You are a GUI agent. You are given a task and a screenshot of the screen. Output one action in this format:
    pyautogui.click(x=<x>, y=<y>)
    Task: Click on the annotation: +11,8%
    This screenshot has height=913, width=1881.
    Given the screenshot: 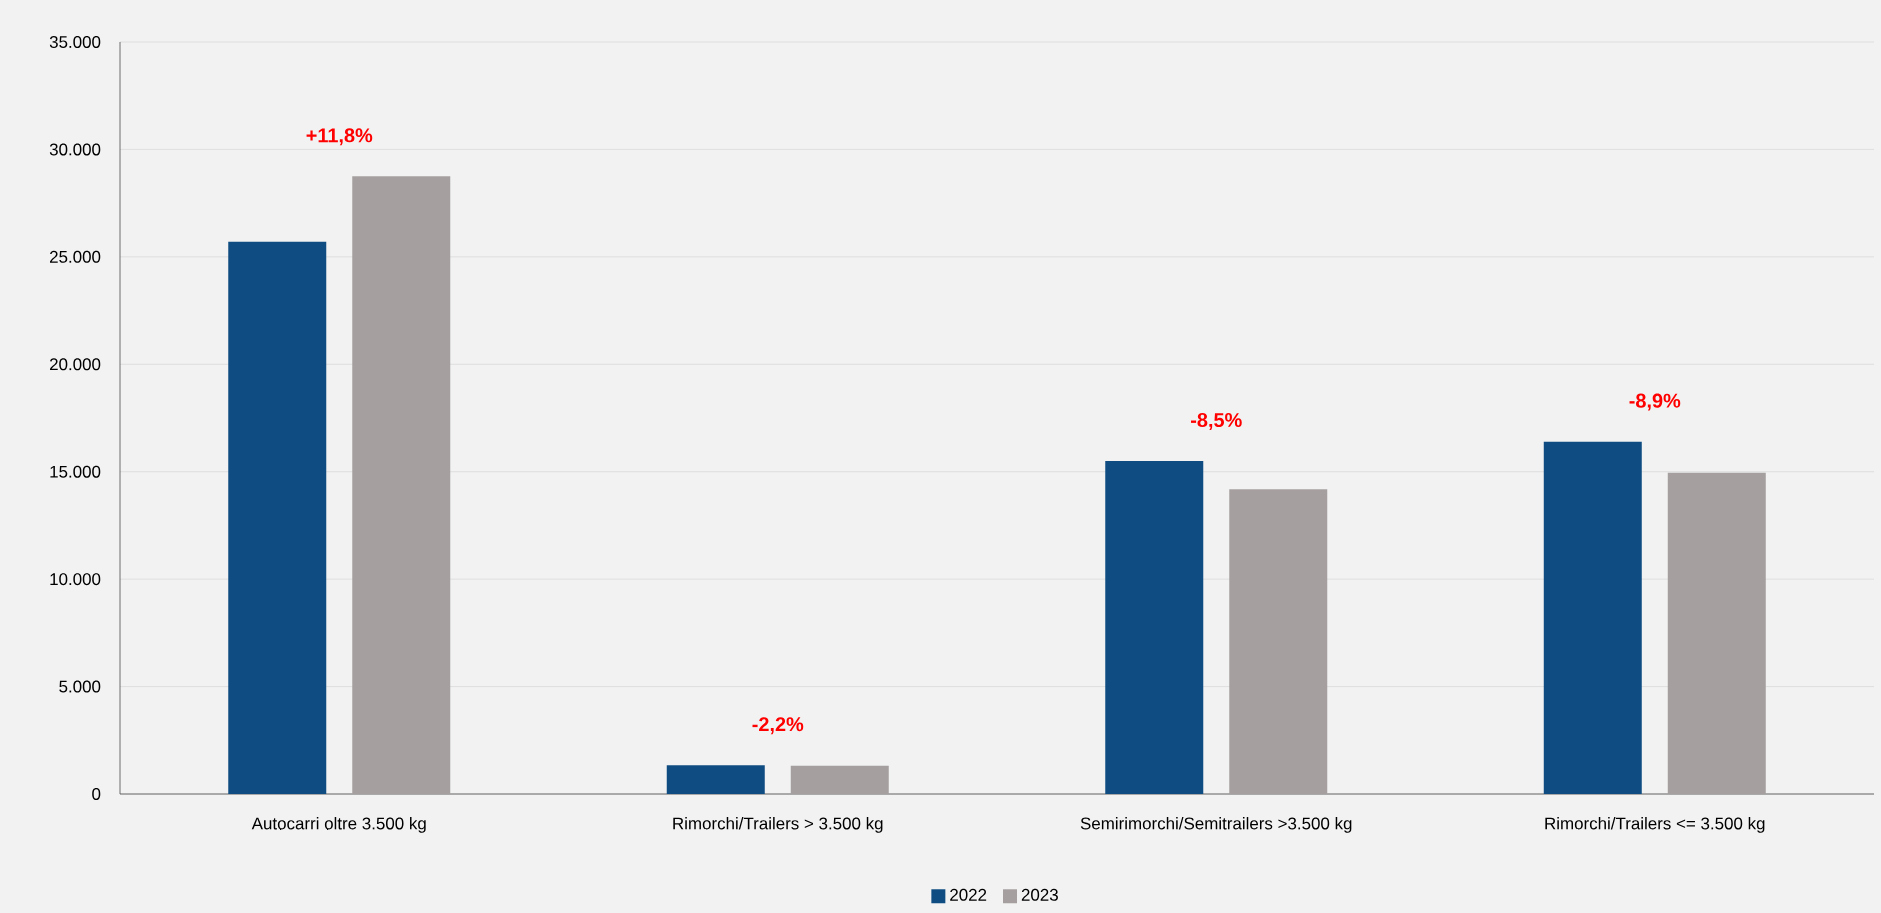 What is the action you would take?
    pyautogui.click(x=339, y=137)
    